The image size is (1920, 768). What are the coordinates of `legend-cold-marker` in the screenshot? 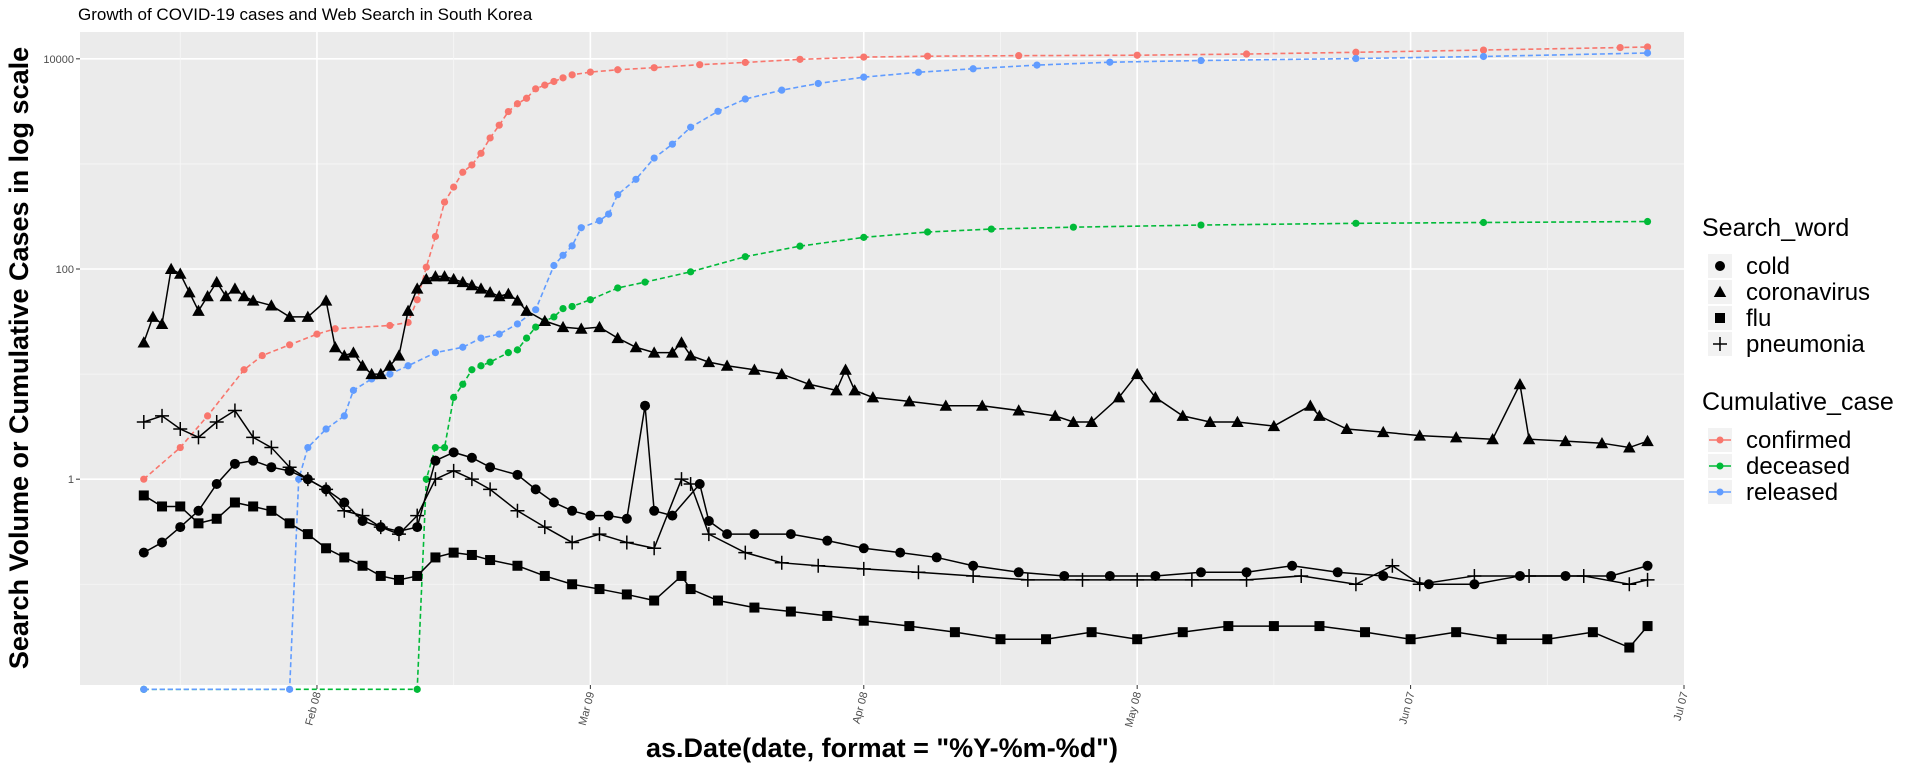 It's located at (1720, 266).